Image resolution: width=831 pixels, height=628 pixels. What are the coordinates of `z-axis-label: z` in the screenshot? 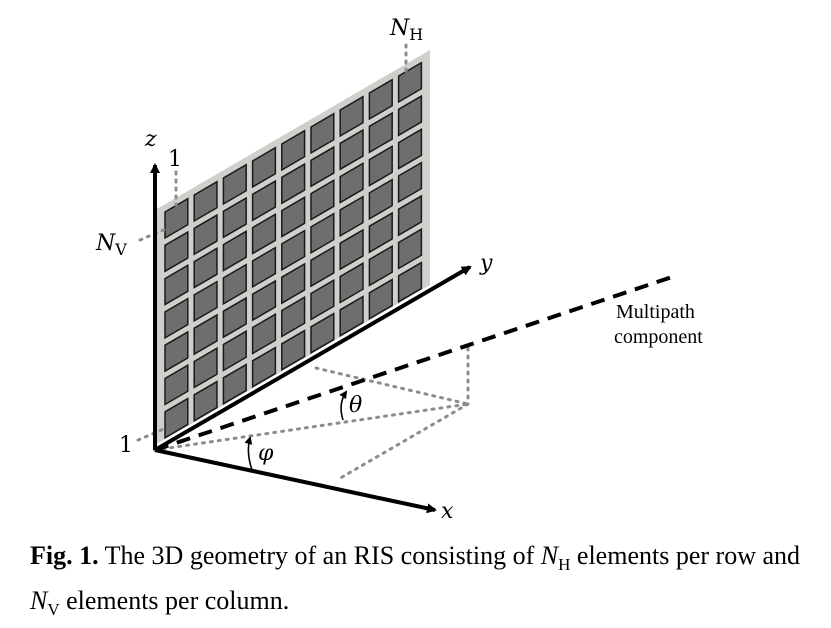 It's located at (150, 139).